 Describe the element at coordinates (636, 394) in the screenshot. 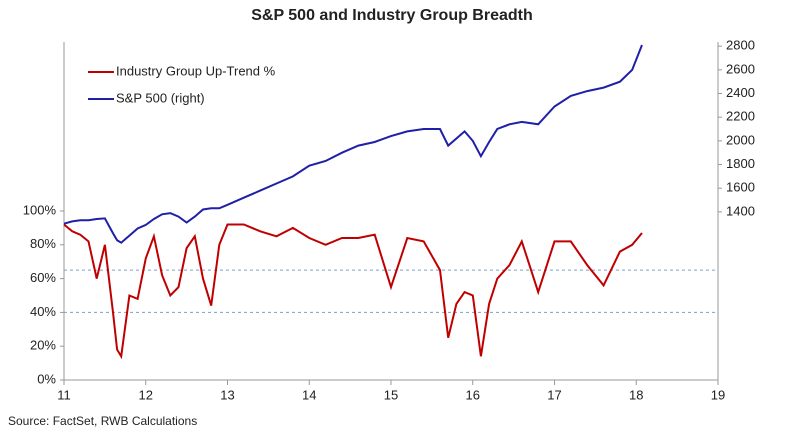

I see `x-tick-label: 18` at that location.